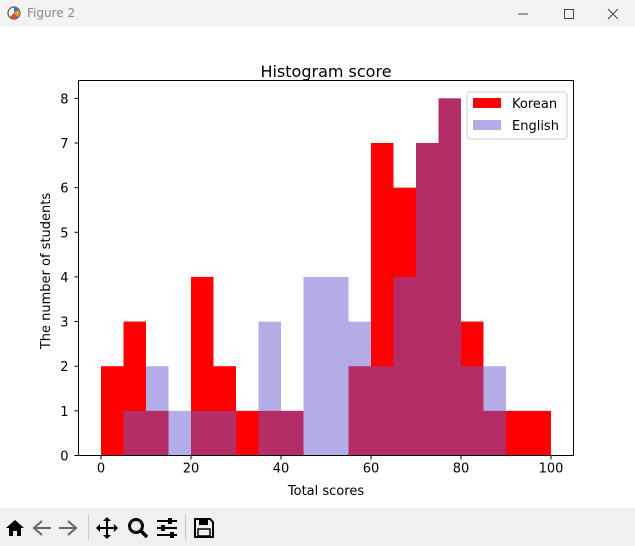  I want to click on x-tick-label: 60, so click(371, 469).